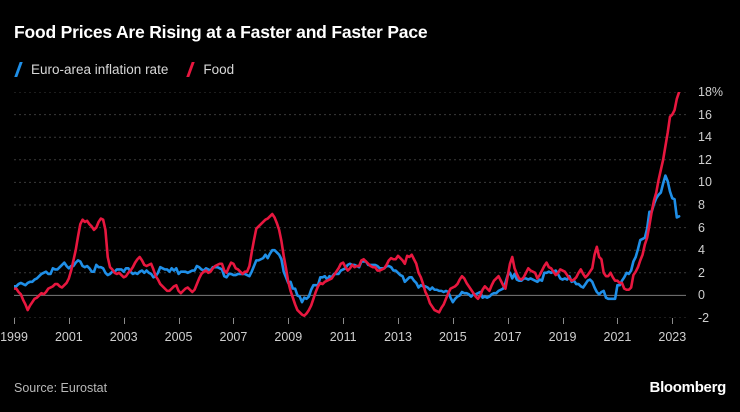 The width and height of the screenshot is (740, 412). Describe the element at coordinates (100, 69) in the screenshot. I see `legend-label: Euro-area inflation rate` at that location.